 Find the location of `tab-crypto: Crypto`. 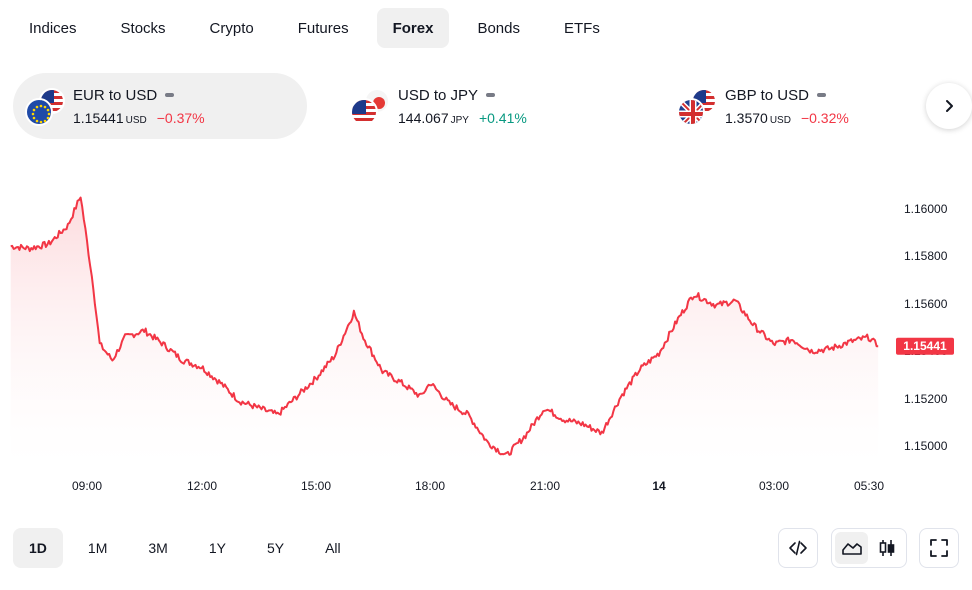

tab-crypto: Crypto is located at coordinates (231, 28).